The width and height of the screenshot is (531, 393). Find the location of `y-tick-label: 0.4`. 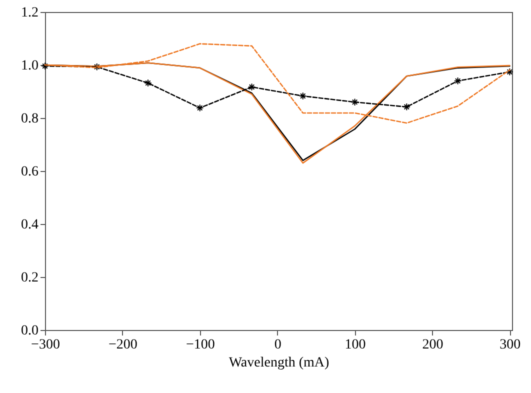

y-tick-label: 0.4 is located at coordinates (29, 225).